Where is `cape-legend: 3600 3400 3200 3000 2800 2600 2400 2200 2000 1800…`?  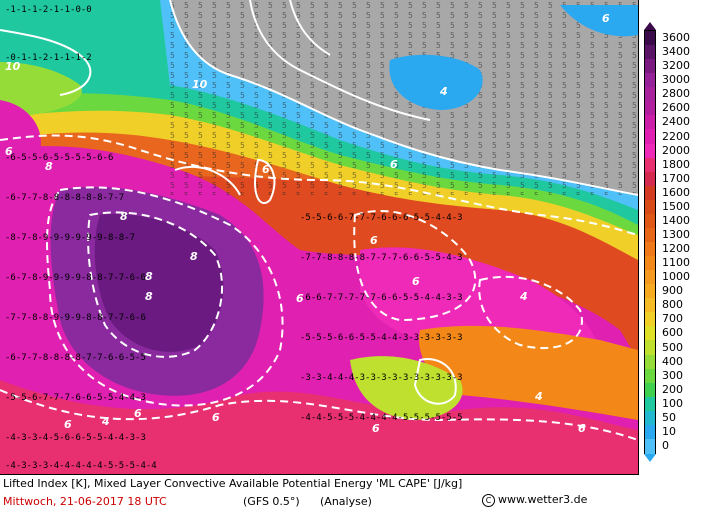 cape-legend: 3600 3400 3200 3000 2800 2600 2400 2200 2000 1800… is located at coordinates (672, 242).